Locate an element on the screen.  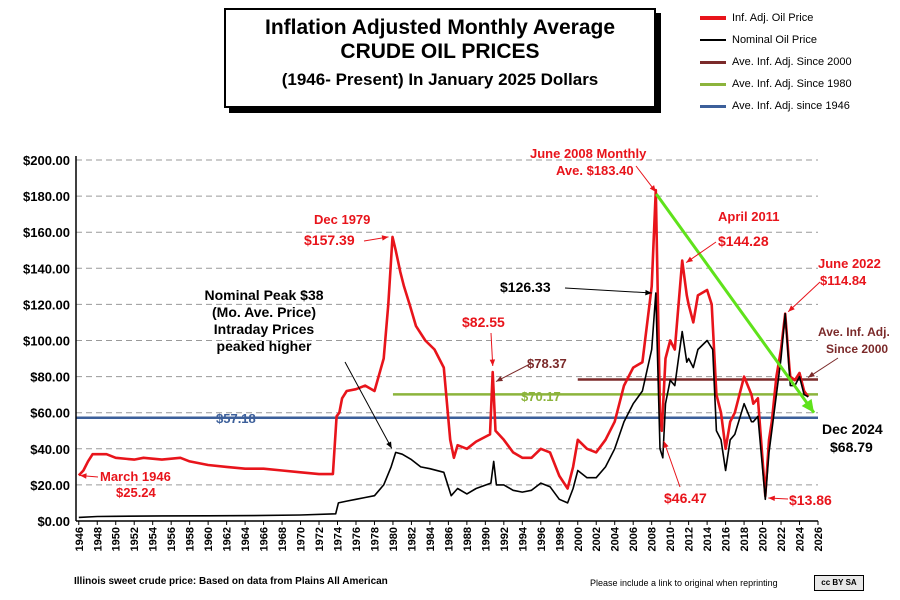
annotation-2020-low: $13.86 is located at coordinates (810, 500).